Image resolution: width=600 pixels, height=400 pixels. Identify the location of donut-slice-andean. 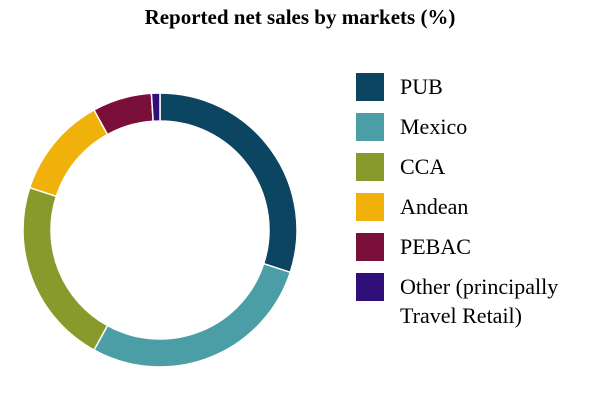
(68, 153).